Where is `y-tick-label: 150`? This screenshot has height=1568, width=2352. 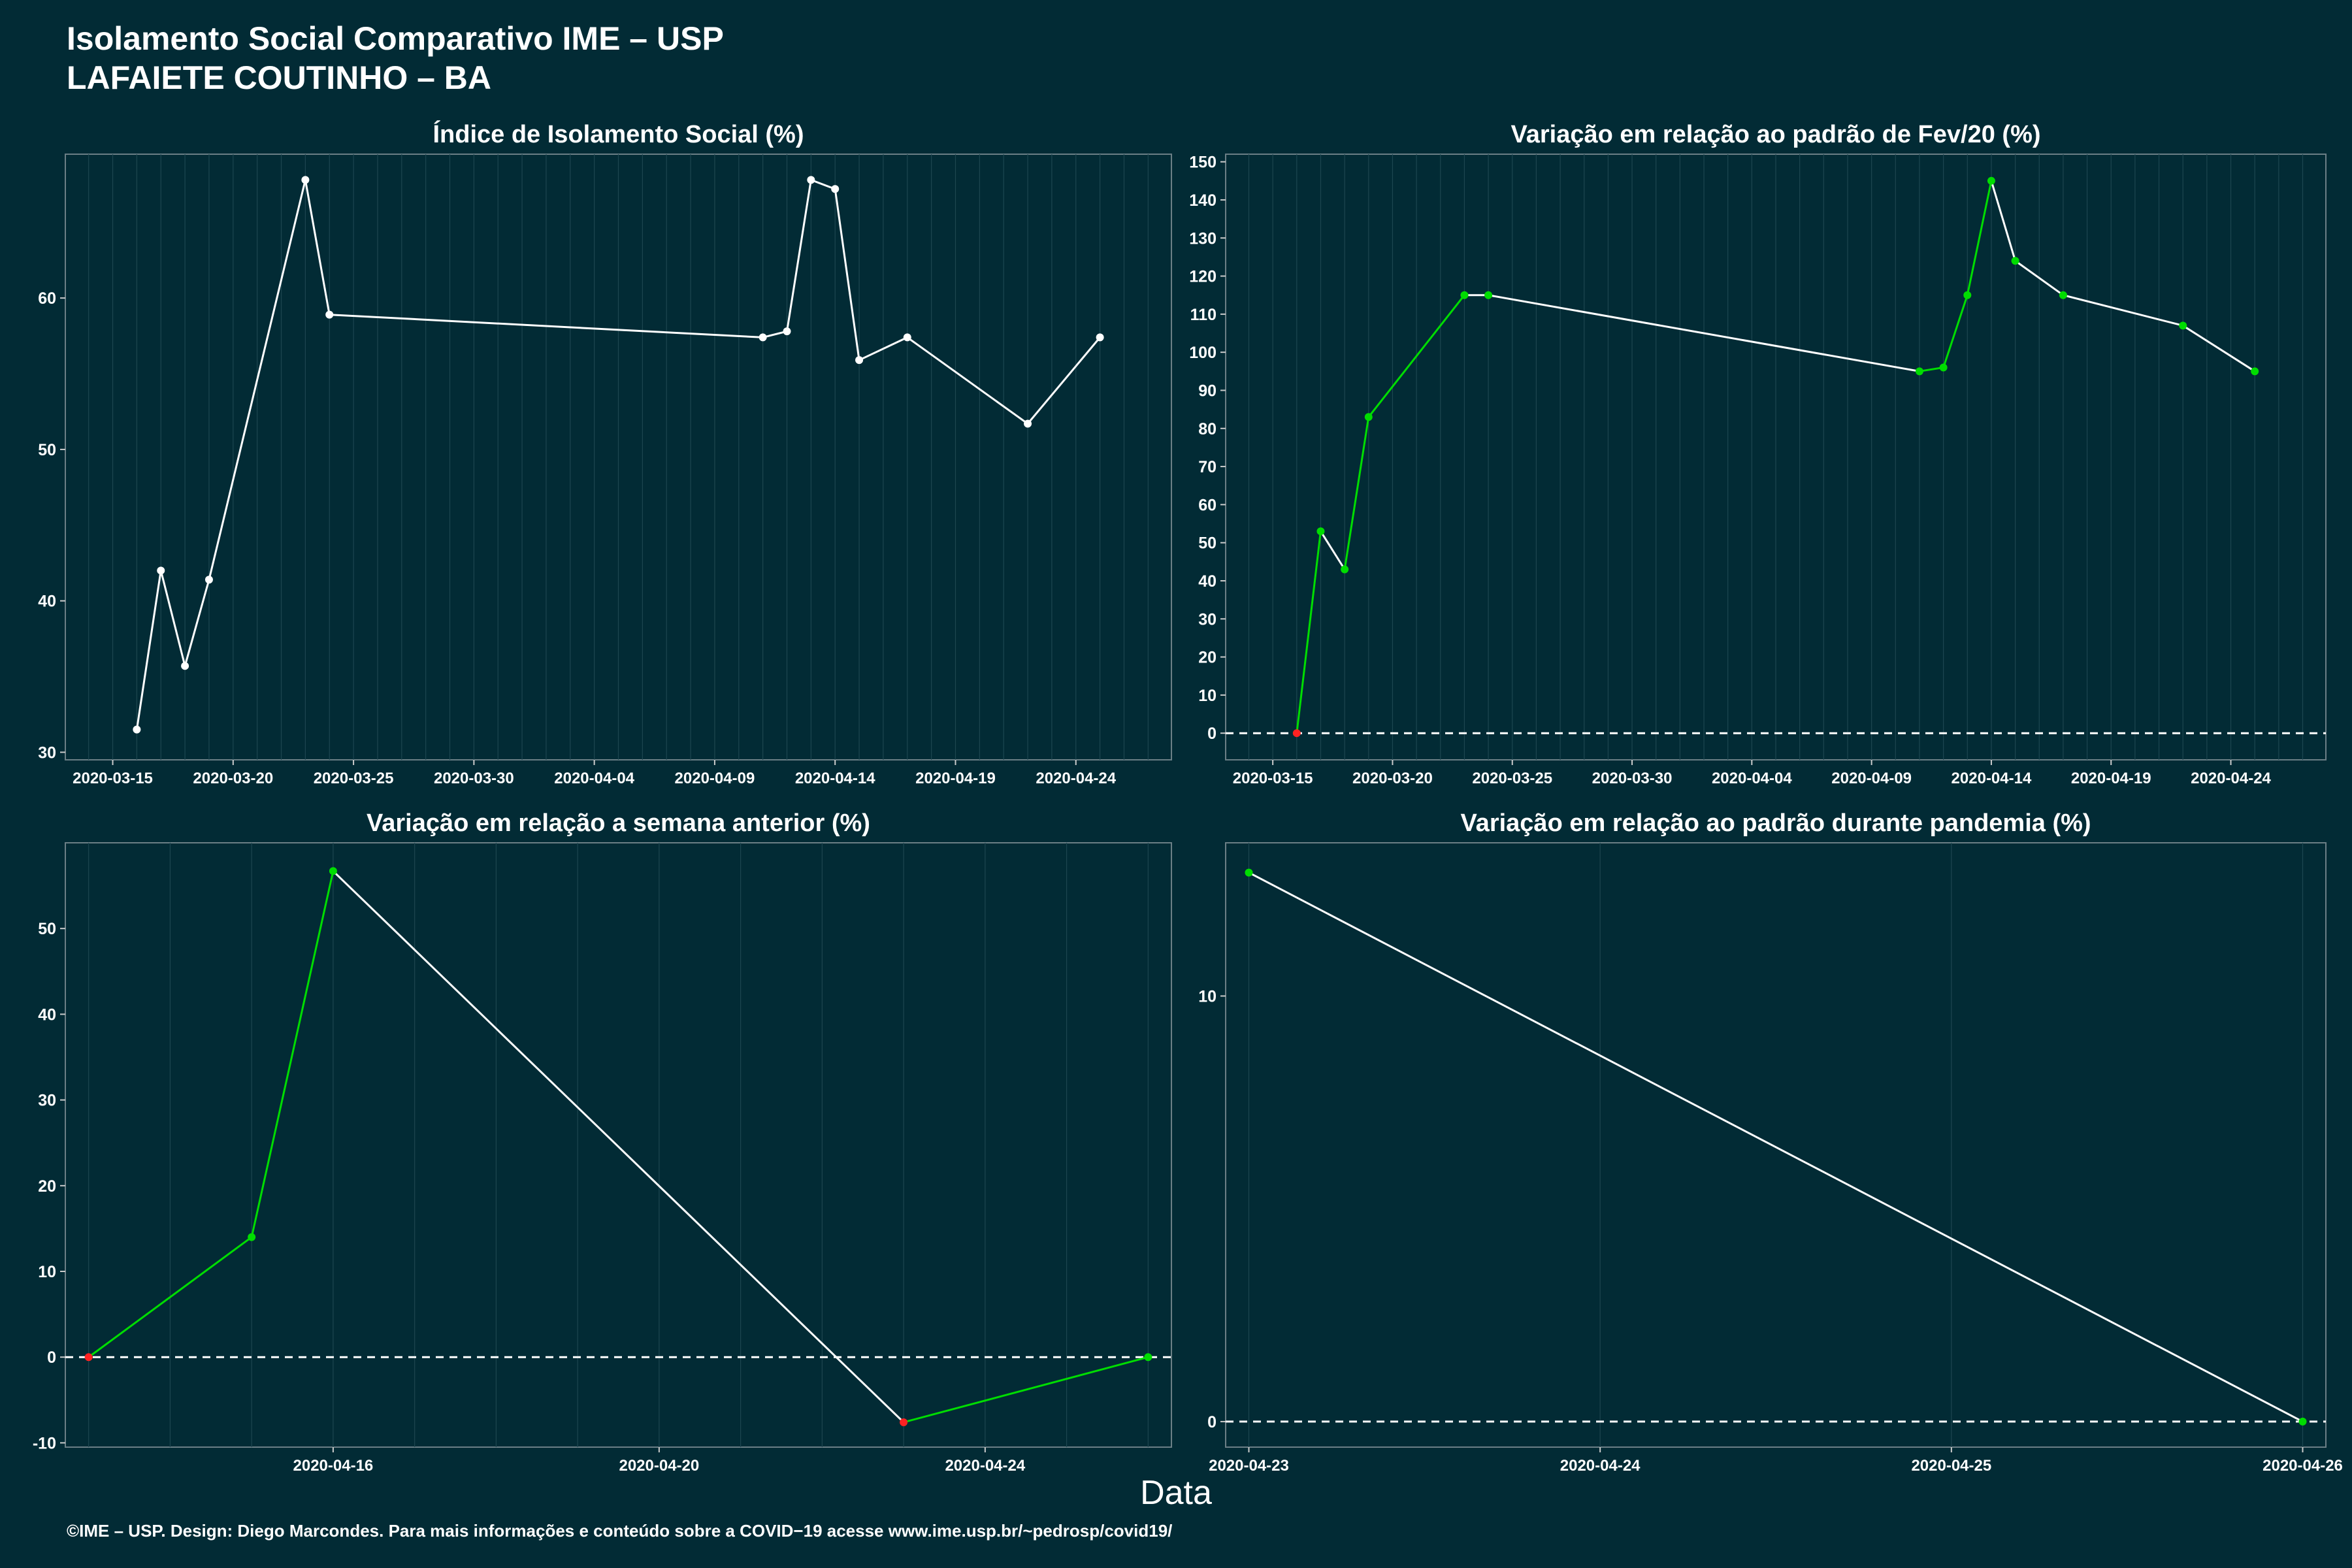 y-tick-label: 150 is located at coordinates (1203, 163).